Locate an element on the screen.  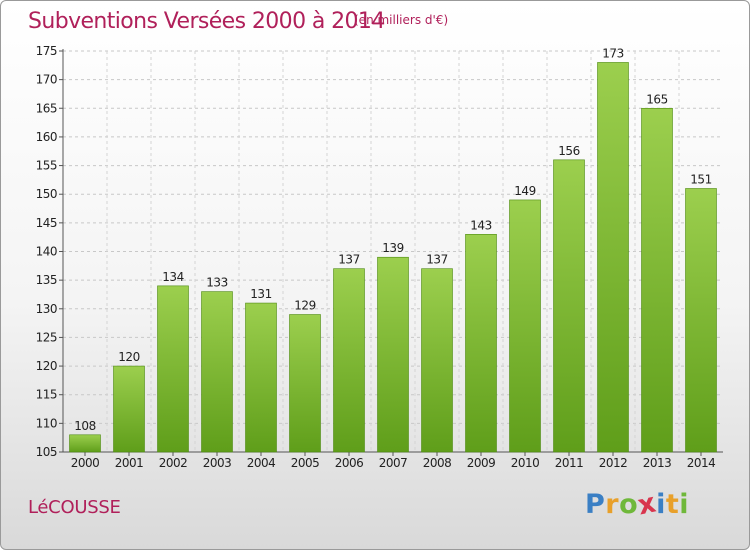
bar-value-label: 129 is located at coordinates (304, 306).